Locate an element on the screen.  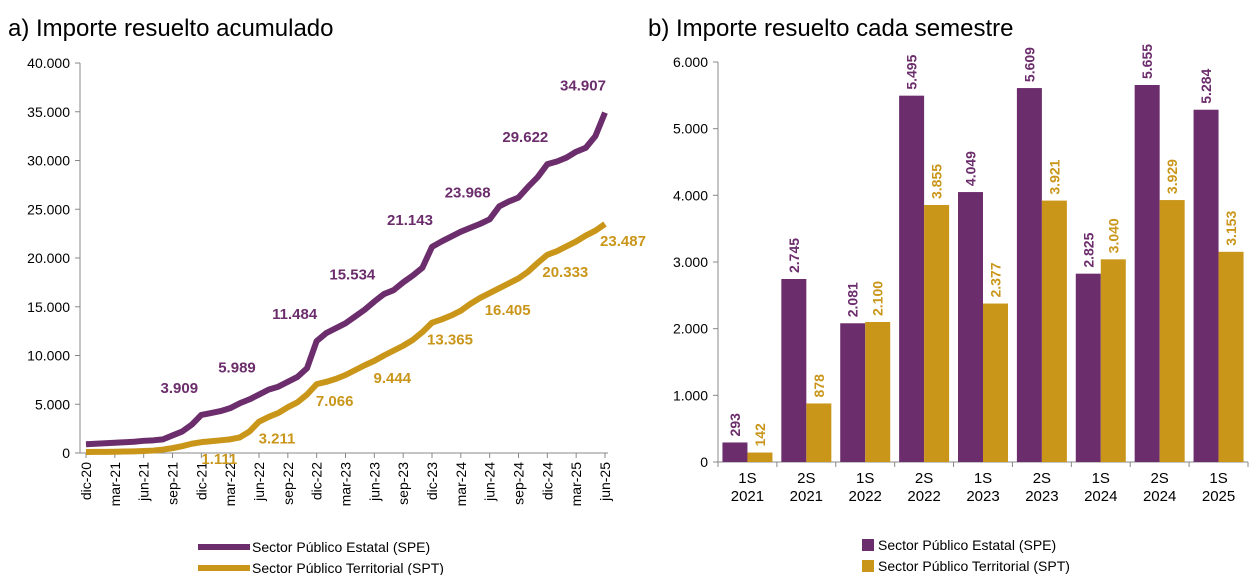
x-tick-label: dic-24 is located at coordinates (547, 481).